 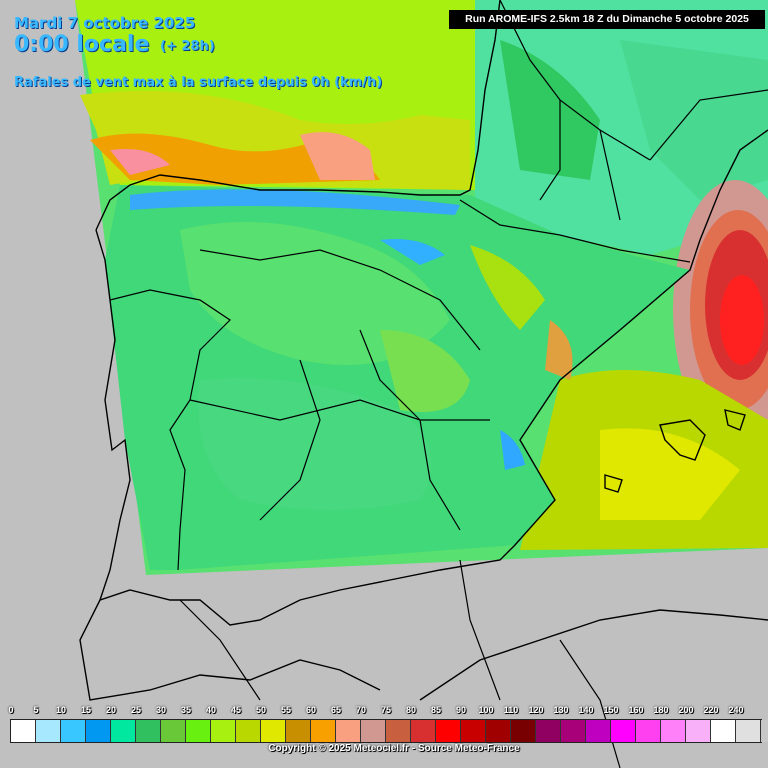 I want to click on scale-tick-label: 80, so click(x=411, y=710).